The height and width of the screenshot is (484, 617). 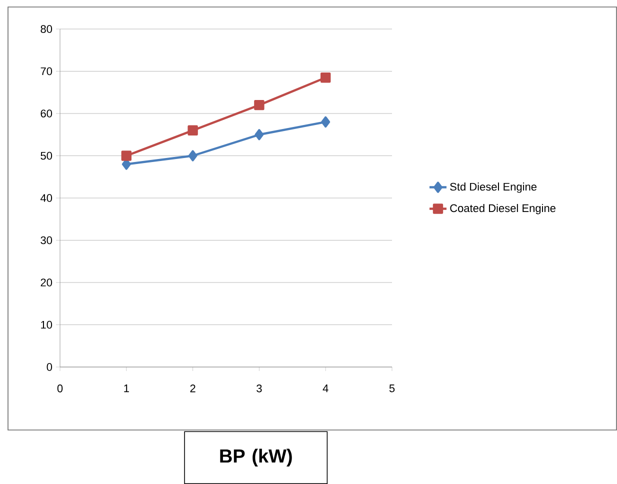 I want to click on y-tick-label: 40, so click(x=46, y=198).